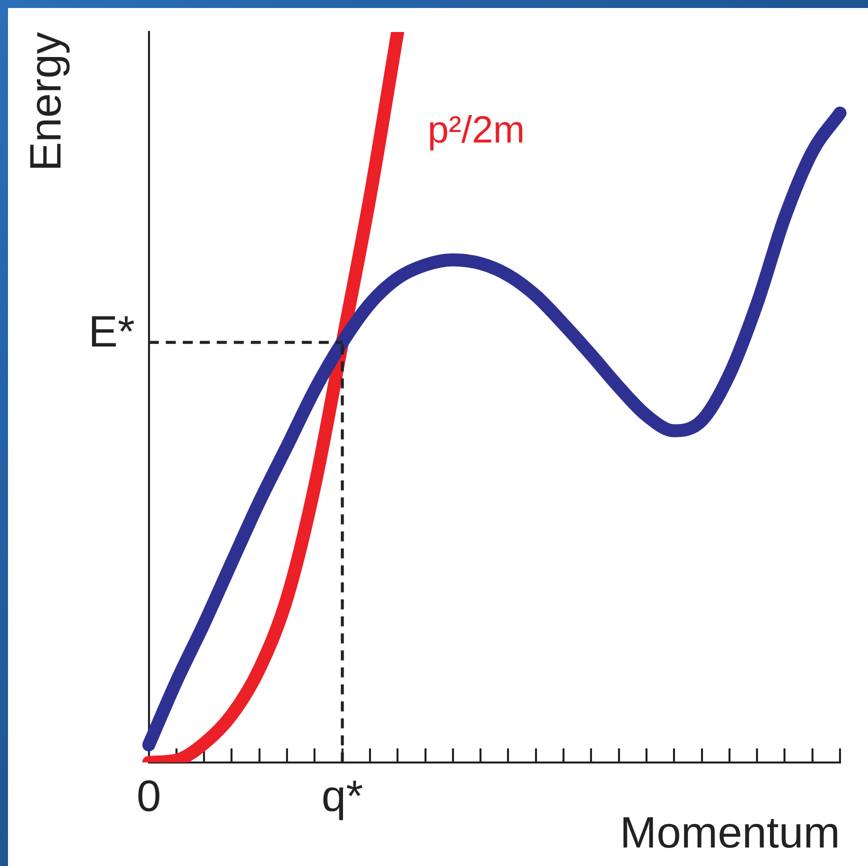 The image size is (868, 866). What do you see at coordinates (149, 796) in the screenshot?
I see `x-tick-label: 0` at bounding box center [149, 796].